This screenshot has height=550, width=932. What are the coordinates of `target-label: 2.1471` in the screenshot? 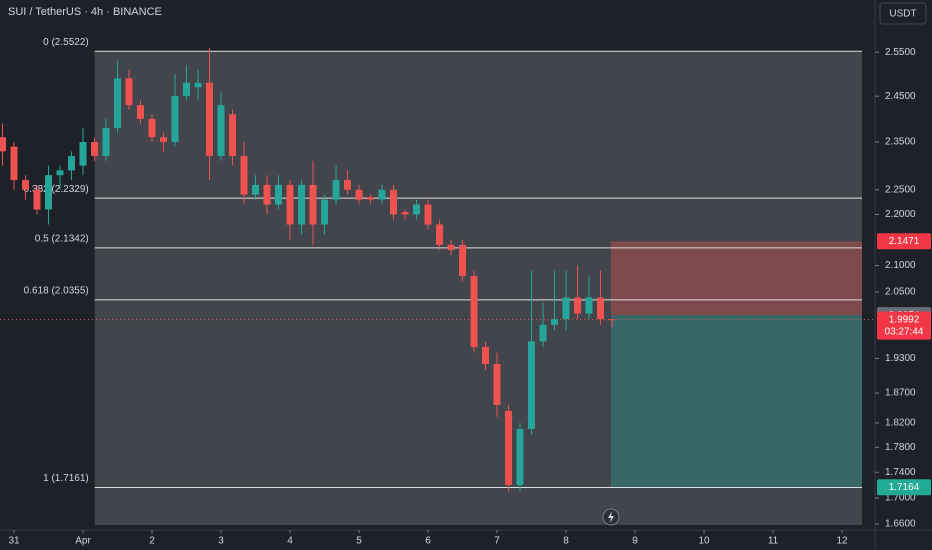 It's located at (904, 241).